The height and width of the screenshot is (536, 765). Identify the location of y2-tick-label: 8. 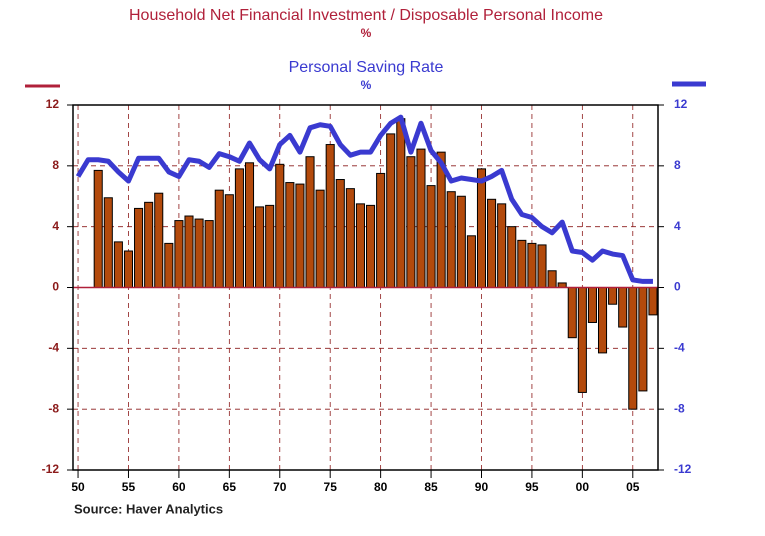
(677, 165).